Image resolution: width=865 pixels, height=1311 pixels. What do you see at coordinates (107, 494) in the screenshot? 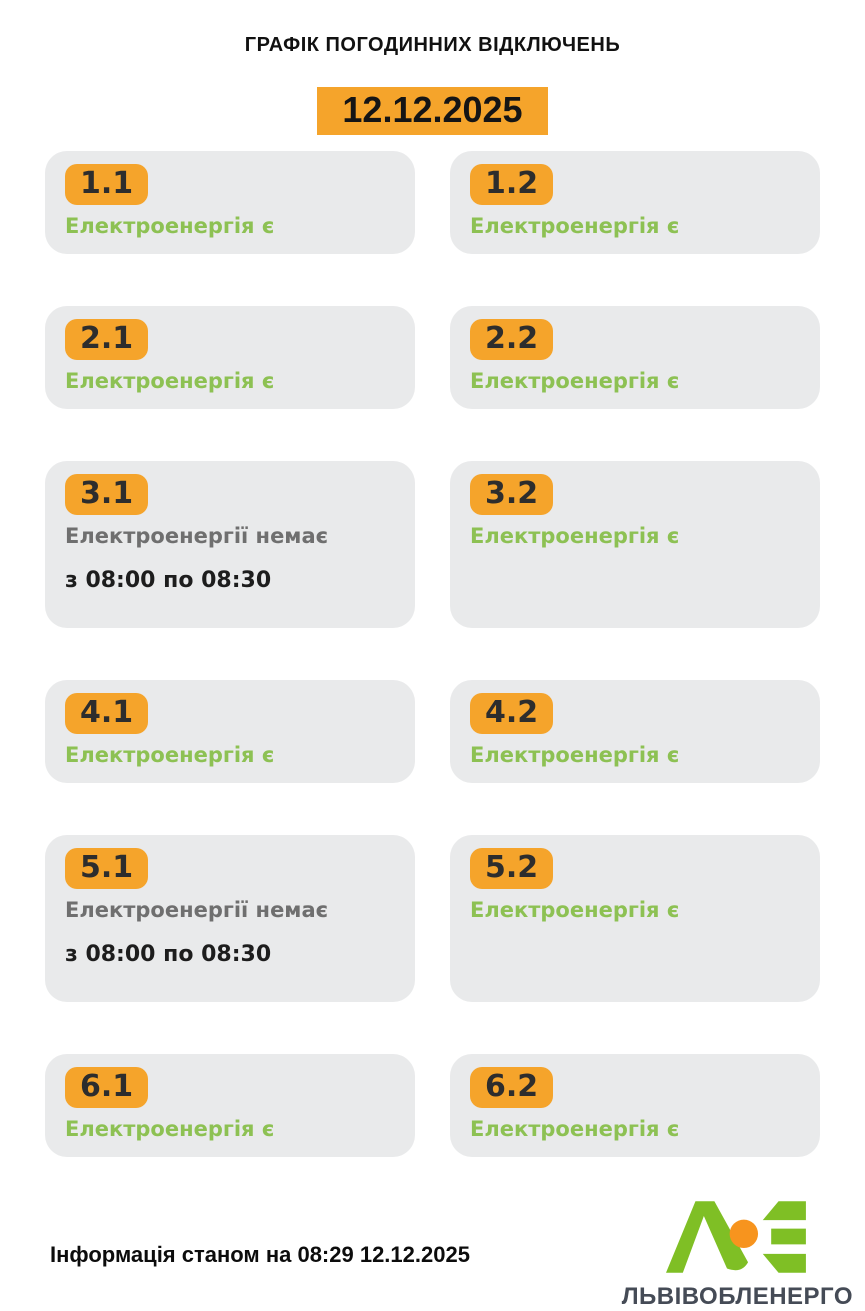
I see `group-id-badge: 3.1` at bounding box center [107, 494].